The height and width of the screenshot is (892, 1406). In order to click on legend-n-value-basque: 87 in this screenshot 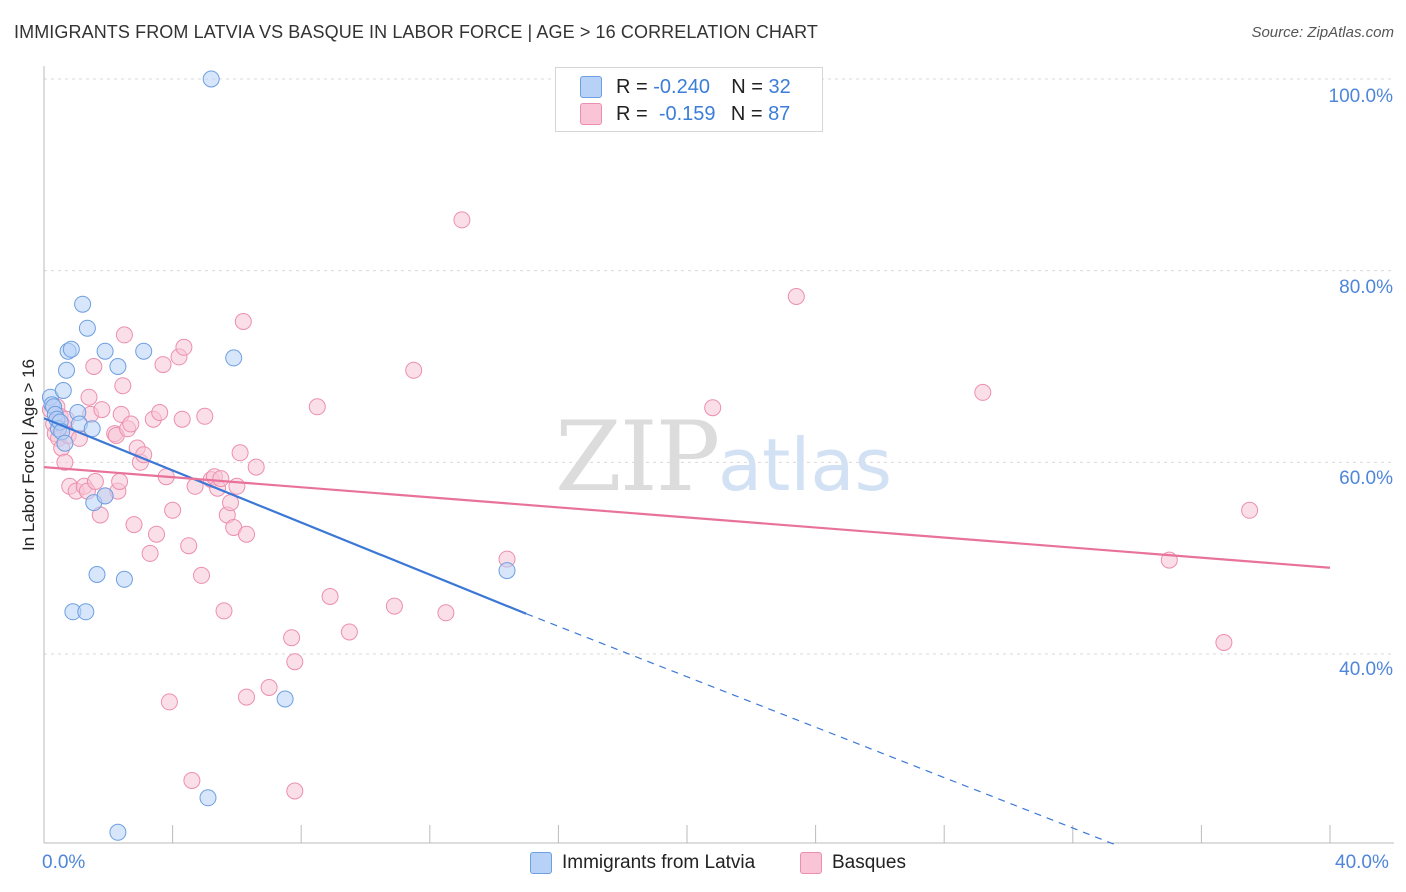, I will do `click(779, 113)`.